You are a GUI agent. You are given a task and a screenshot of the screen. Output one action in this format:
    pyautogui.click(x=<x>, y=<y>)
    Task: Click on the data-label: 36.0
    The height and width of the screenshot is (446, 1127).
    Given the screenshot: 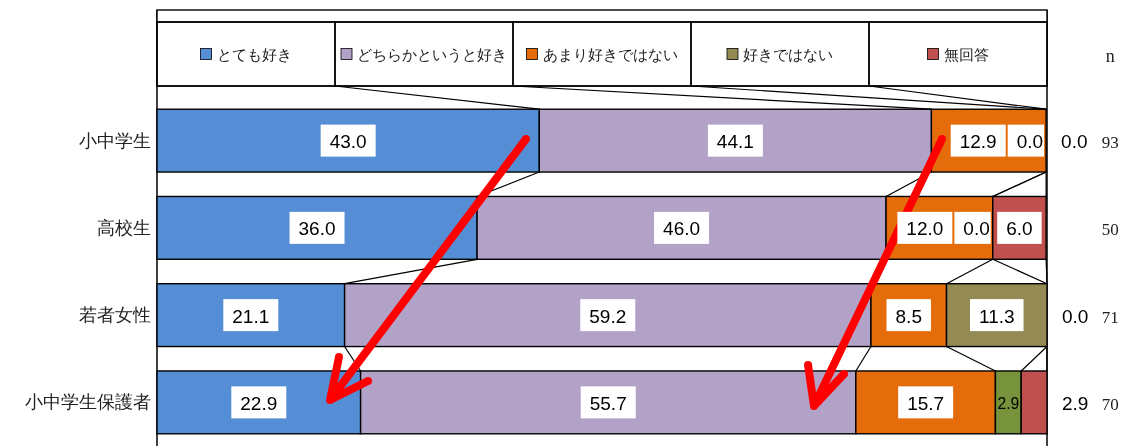 What is the action you would take?
    pyautogui.click(x=317, y=229)
    